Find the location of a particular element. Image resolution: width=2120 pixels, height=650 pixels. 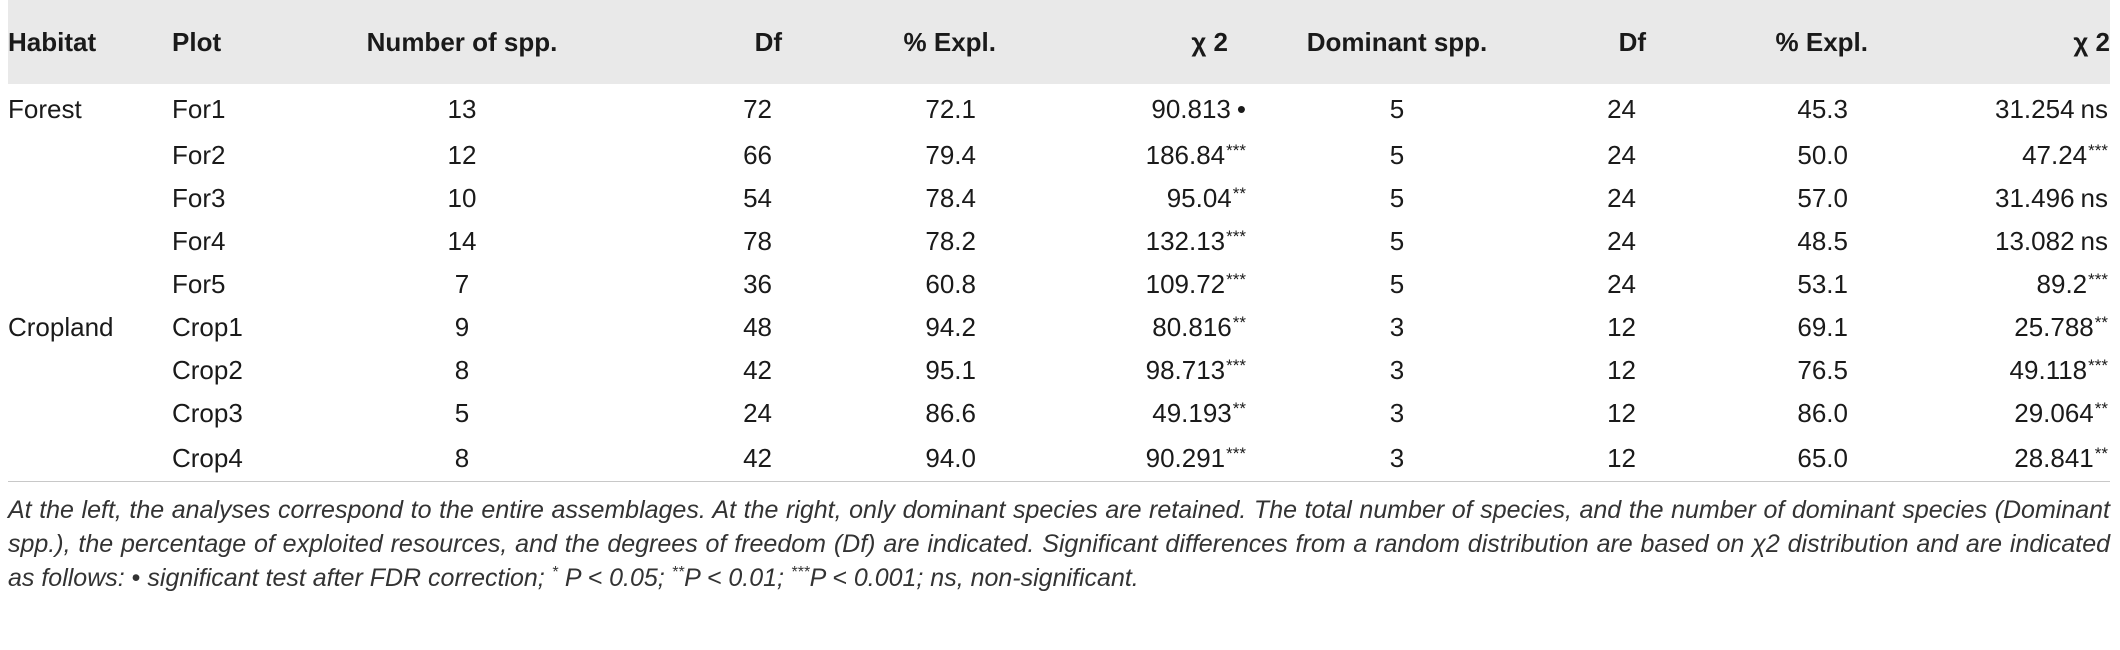

cell-pct-expl-value: 79.4 is located at coordinates (950, 155).